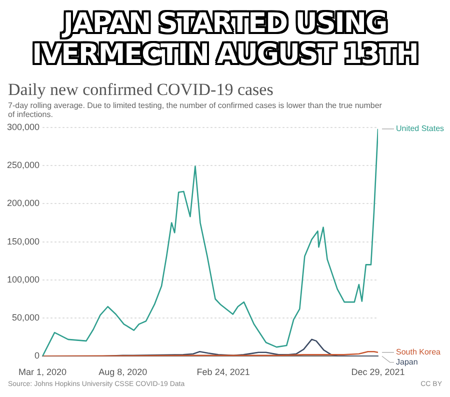  Describe the element at coordinates (225, 39) in the screenshot. I see `chart-title: JAPAN STARTED USING IVERMECTIN AUGUST 13TH` at that location.